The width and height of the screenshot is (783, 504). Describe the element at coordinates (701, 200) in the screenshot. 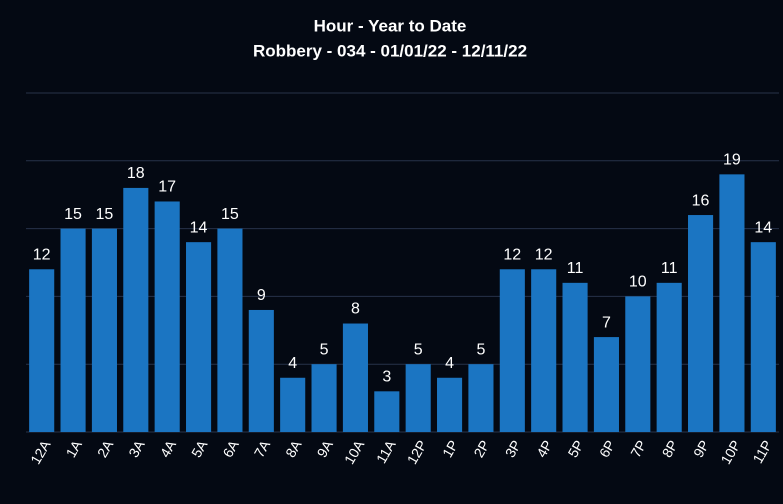

I see `value-label: 16` at that location.